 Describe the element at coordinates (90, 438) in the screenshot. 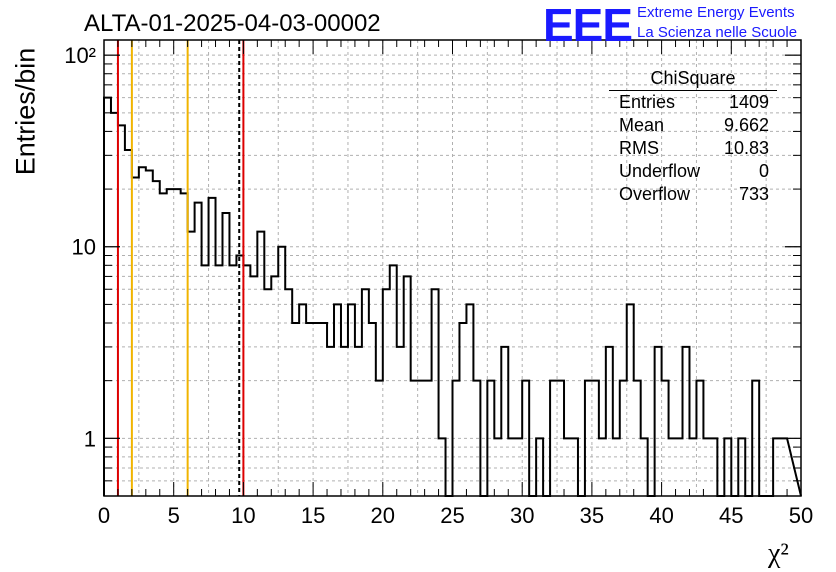

I see `y-tick-label: 1` at that location.